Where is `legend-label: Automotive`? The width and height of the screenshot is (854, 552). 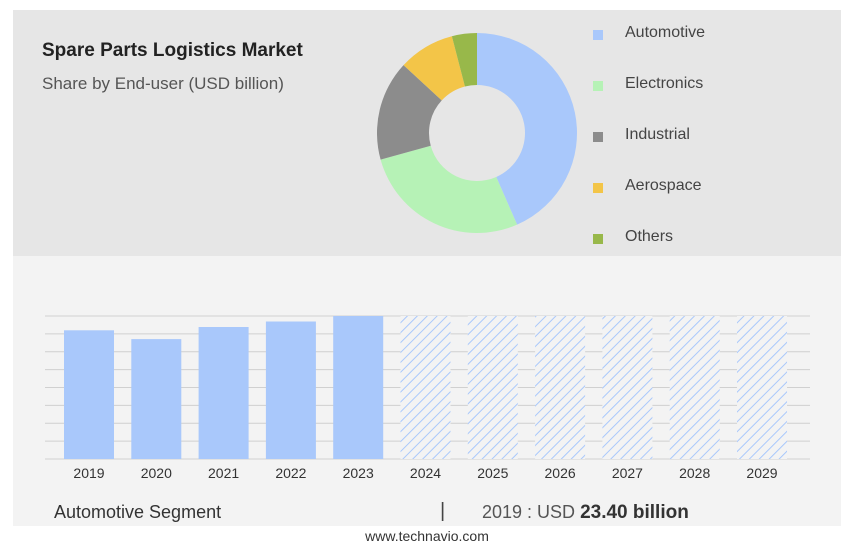
legend-label: Automotive is located at coordinates (665, 32).